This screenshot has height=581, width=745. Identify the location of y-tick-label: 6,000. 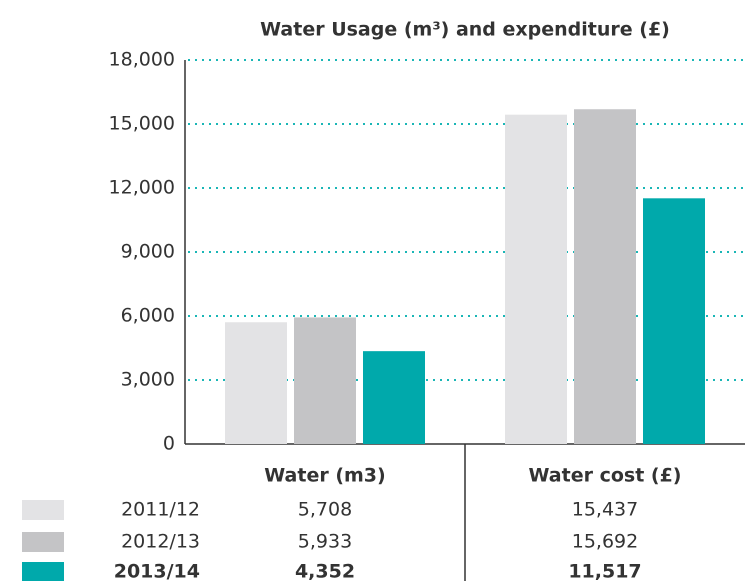
(148, 316).